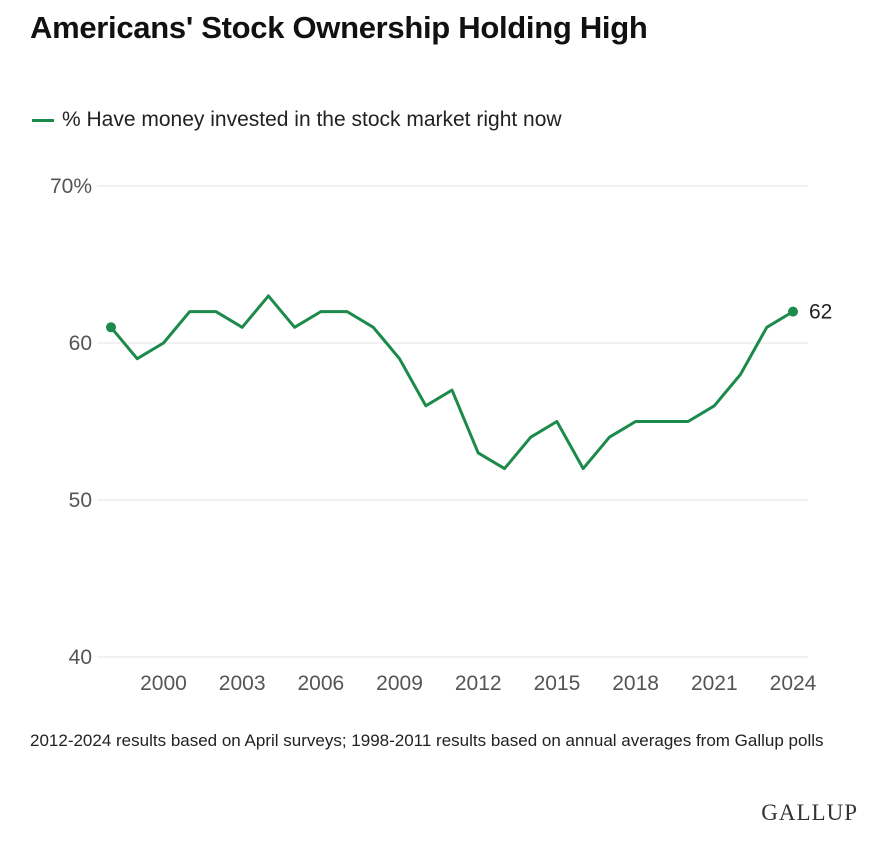 This screenshot has height=845, width=884. What do you see at coordinates (714, 683) in the screenshot?
I see `x-tick-label: 2021` at bounding box center [714, 683].